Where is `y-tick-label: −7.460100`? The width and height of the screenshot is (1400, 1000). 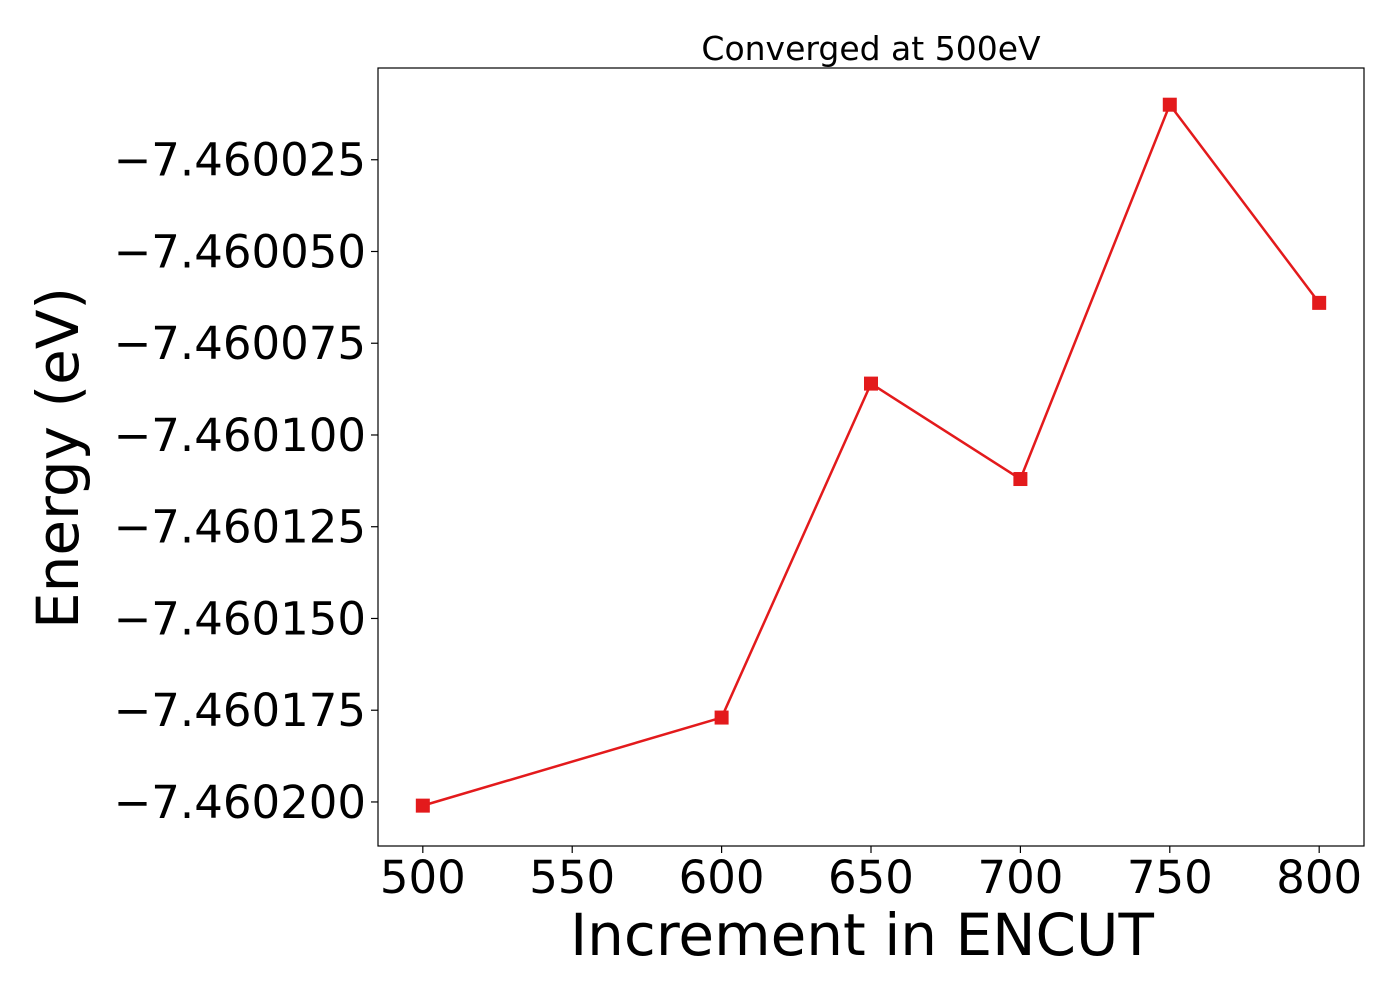
y-tick-label: −7.460100 is located at coordinates (240, 435).